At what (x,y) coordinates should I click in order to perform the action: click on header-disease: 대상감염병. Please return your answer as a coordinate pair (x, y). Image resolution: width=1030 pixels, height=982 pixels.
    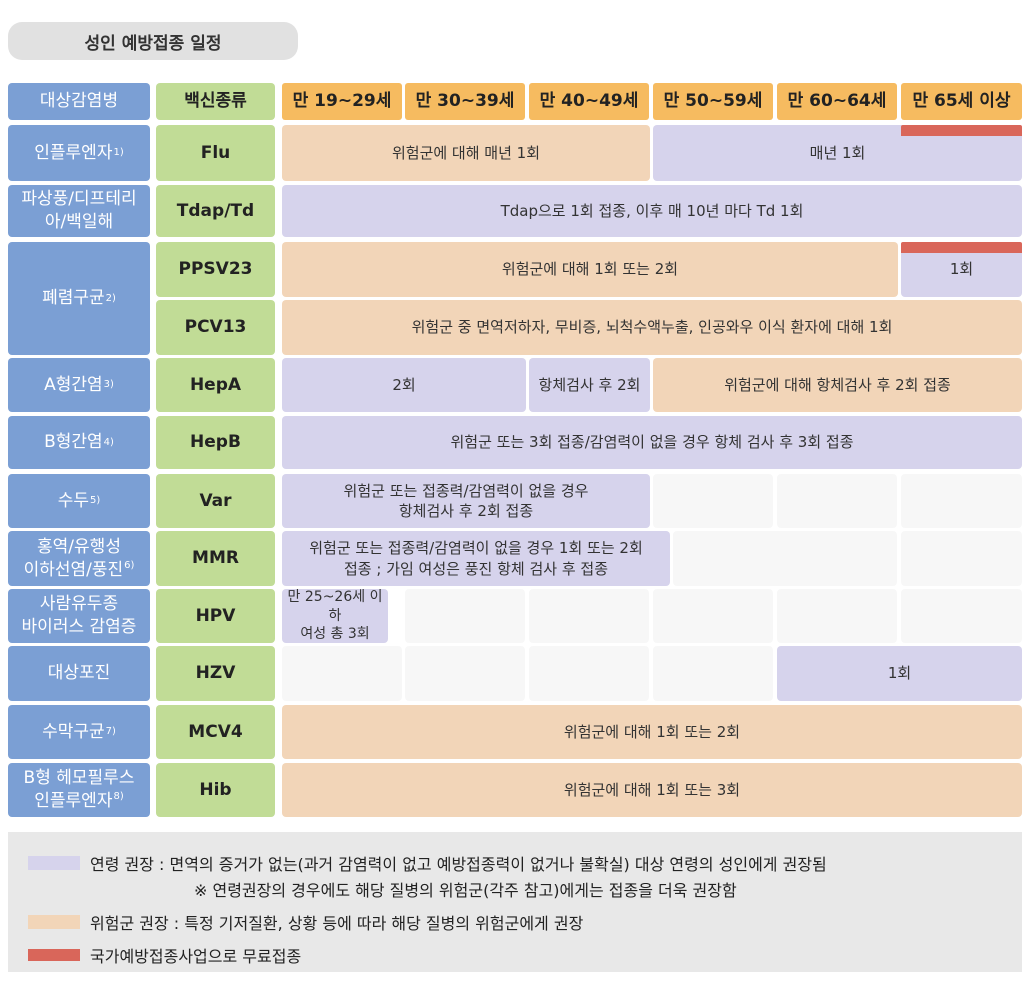
    Looking at the image, I should click on (79, 101).